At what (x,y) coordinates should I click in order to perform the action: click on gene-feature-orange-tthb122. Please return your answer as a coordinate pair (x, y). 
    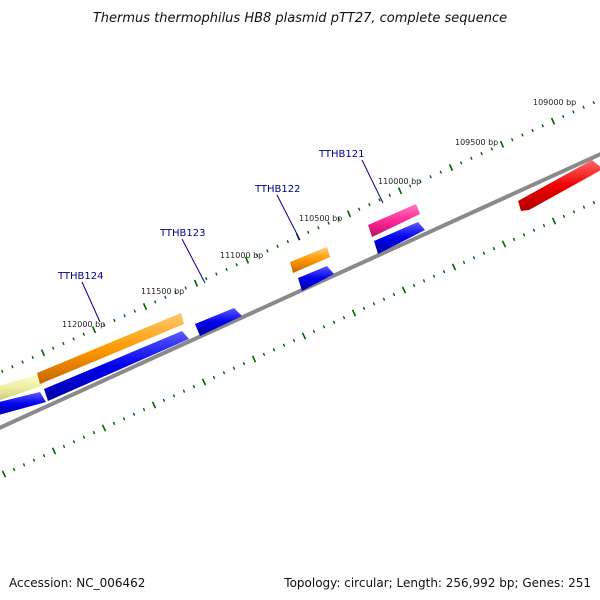
    Looking at the image, I should click on (310, 260).